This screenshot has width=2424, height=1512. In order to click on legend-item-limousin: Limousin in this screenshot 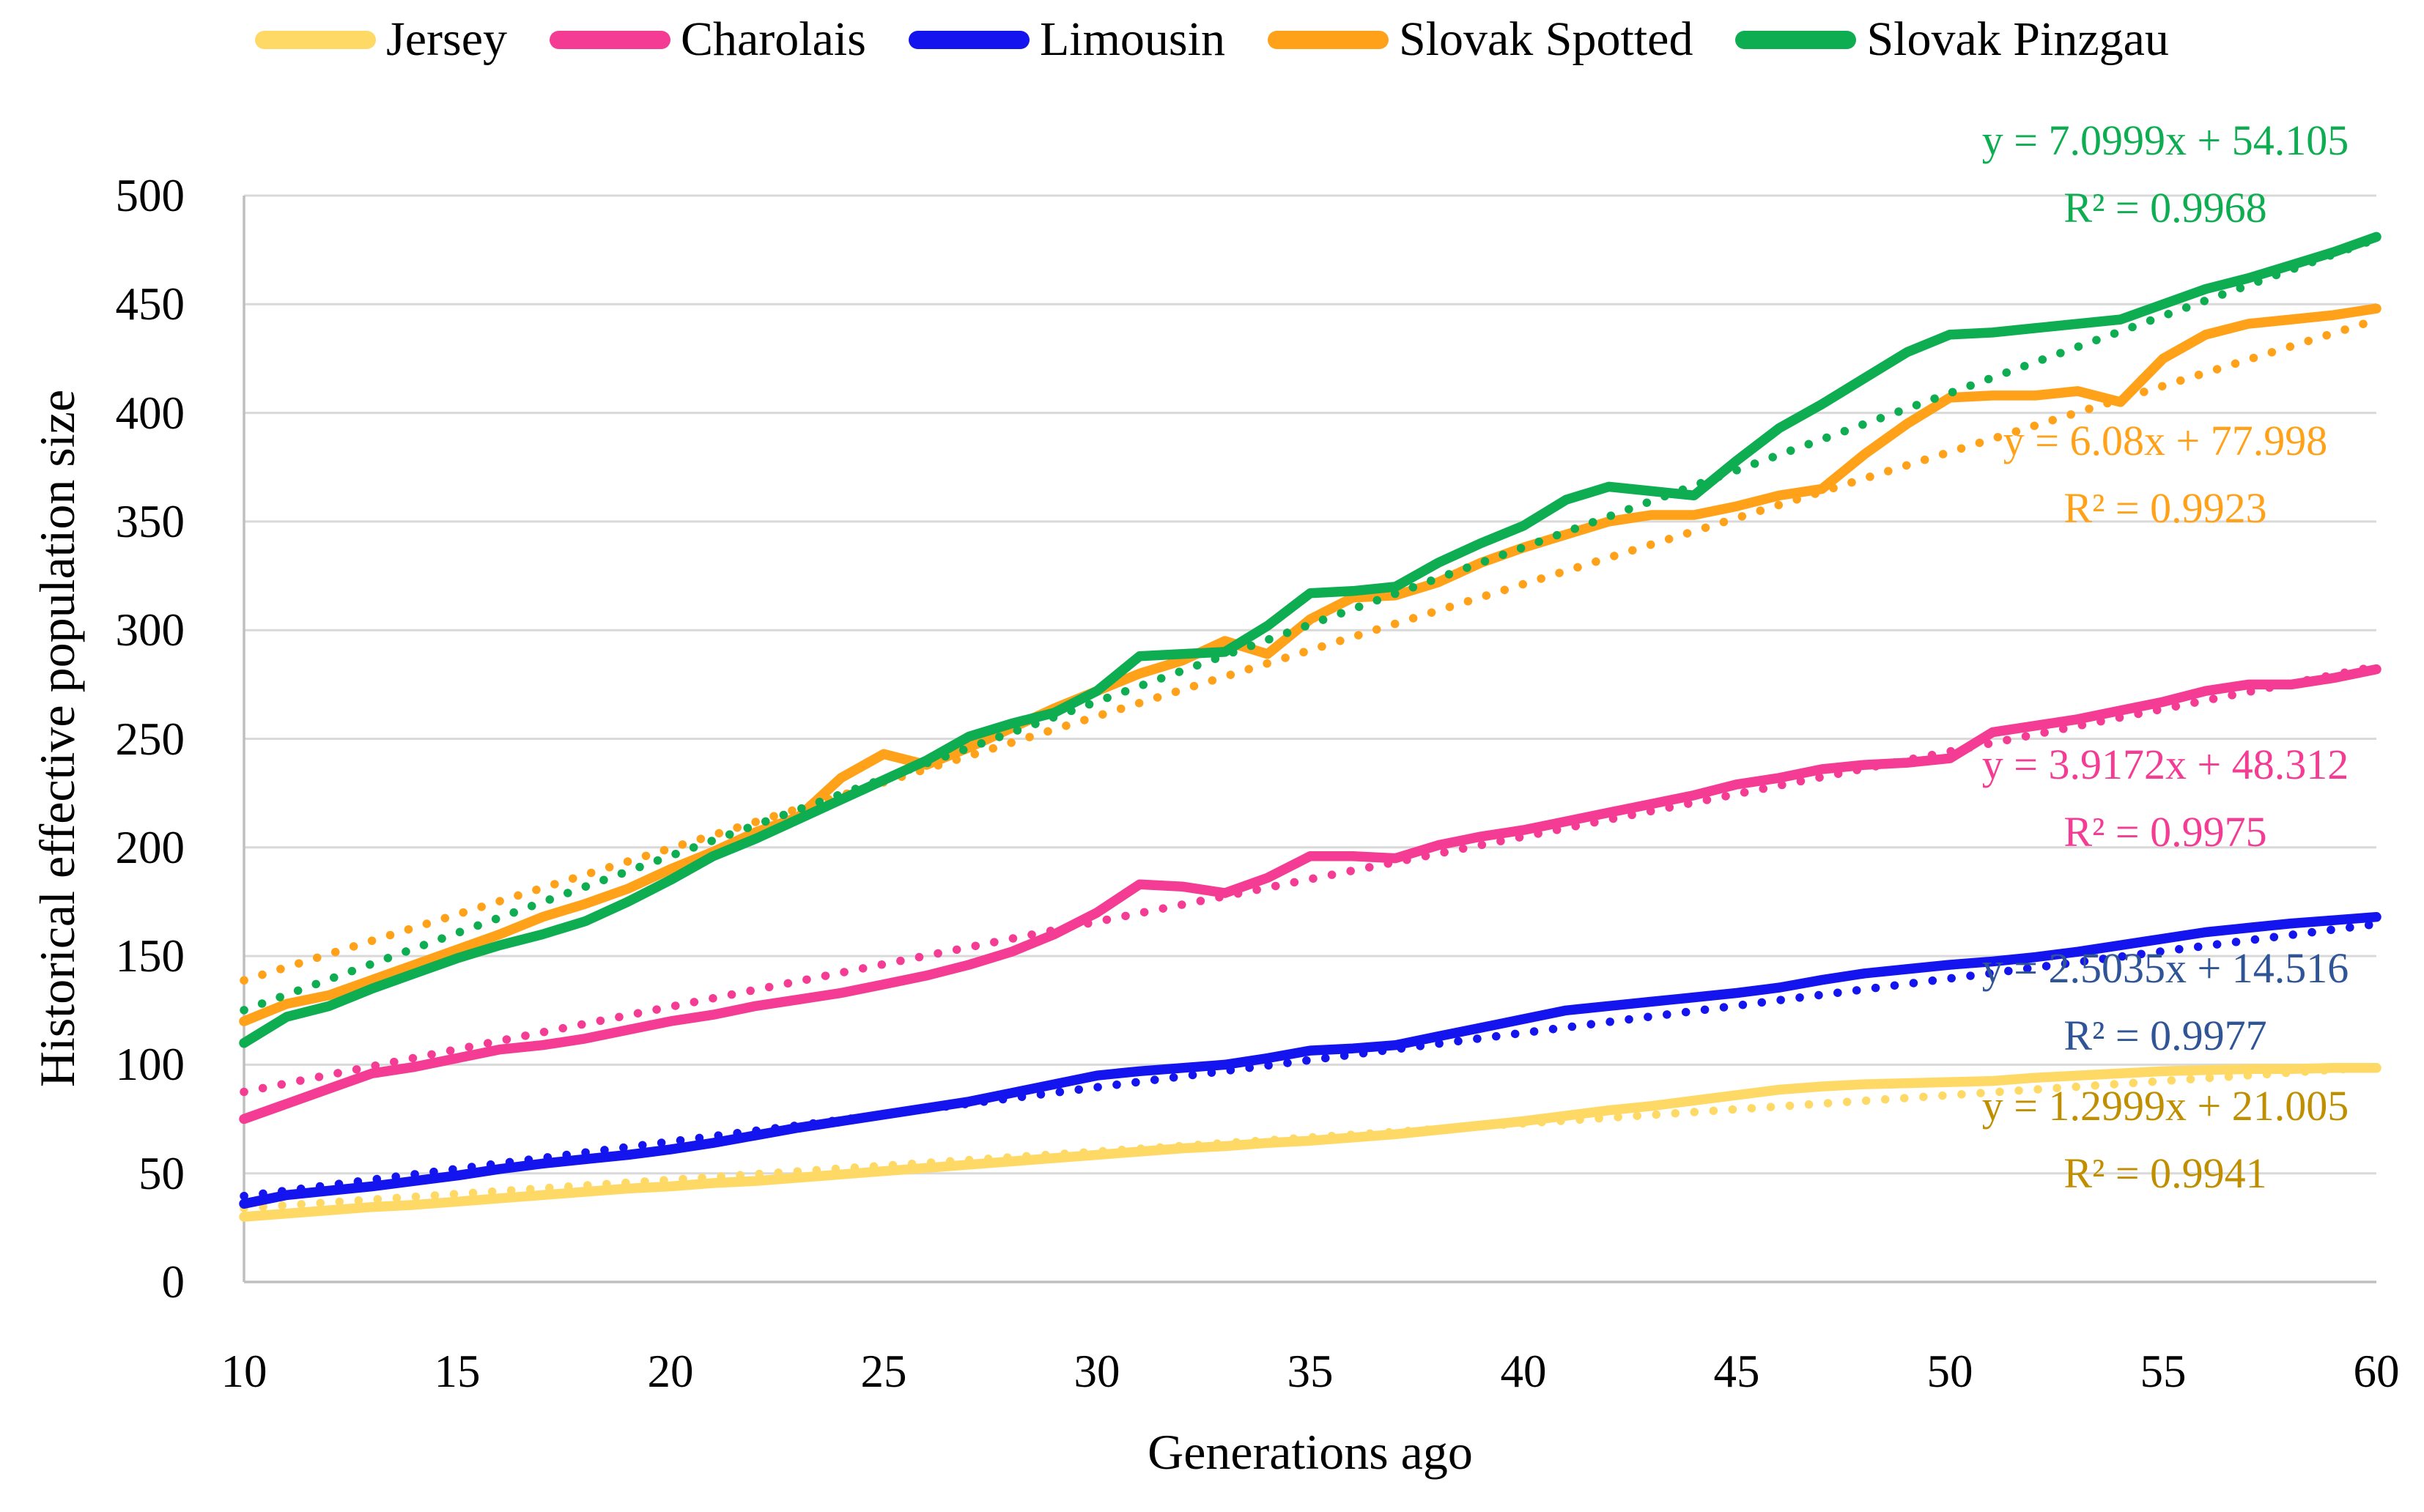, I will do `click(1066, 39)`.